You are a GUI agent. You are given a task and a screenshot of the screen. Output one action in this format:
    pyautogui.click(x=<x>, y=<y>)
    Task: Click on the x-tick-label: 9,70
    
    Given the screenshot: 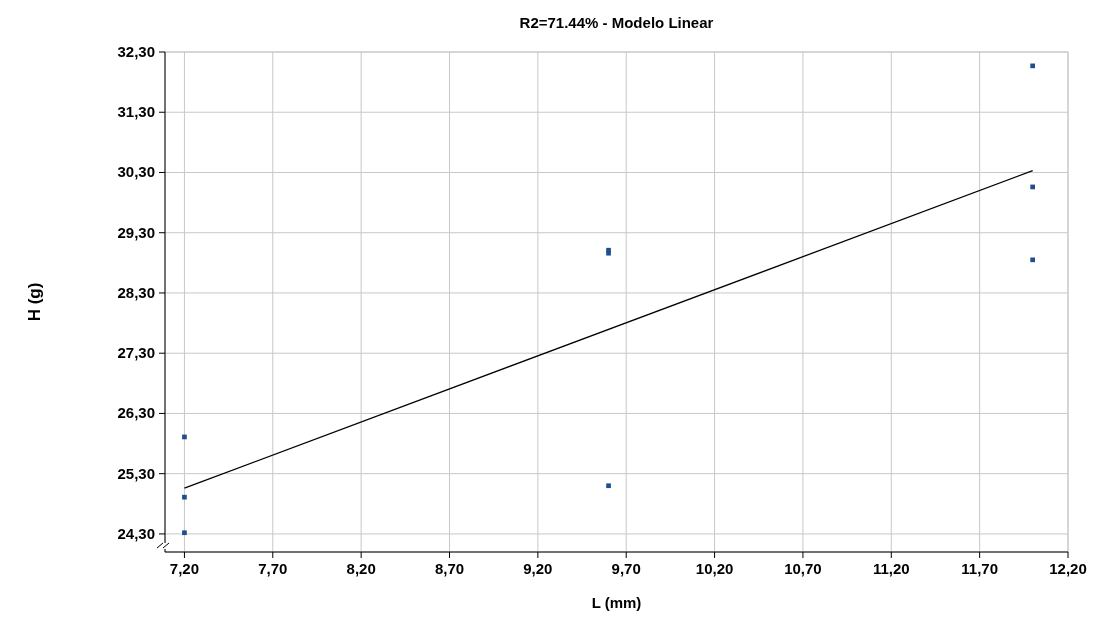 What is the action you would take?
    pyautogui.click(x=626, y=568)
    